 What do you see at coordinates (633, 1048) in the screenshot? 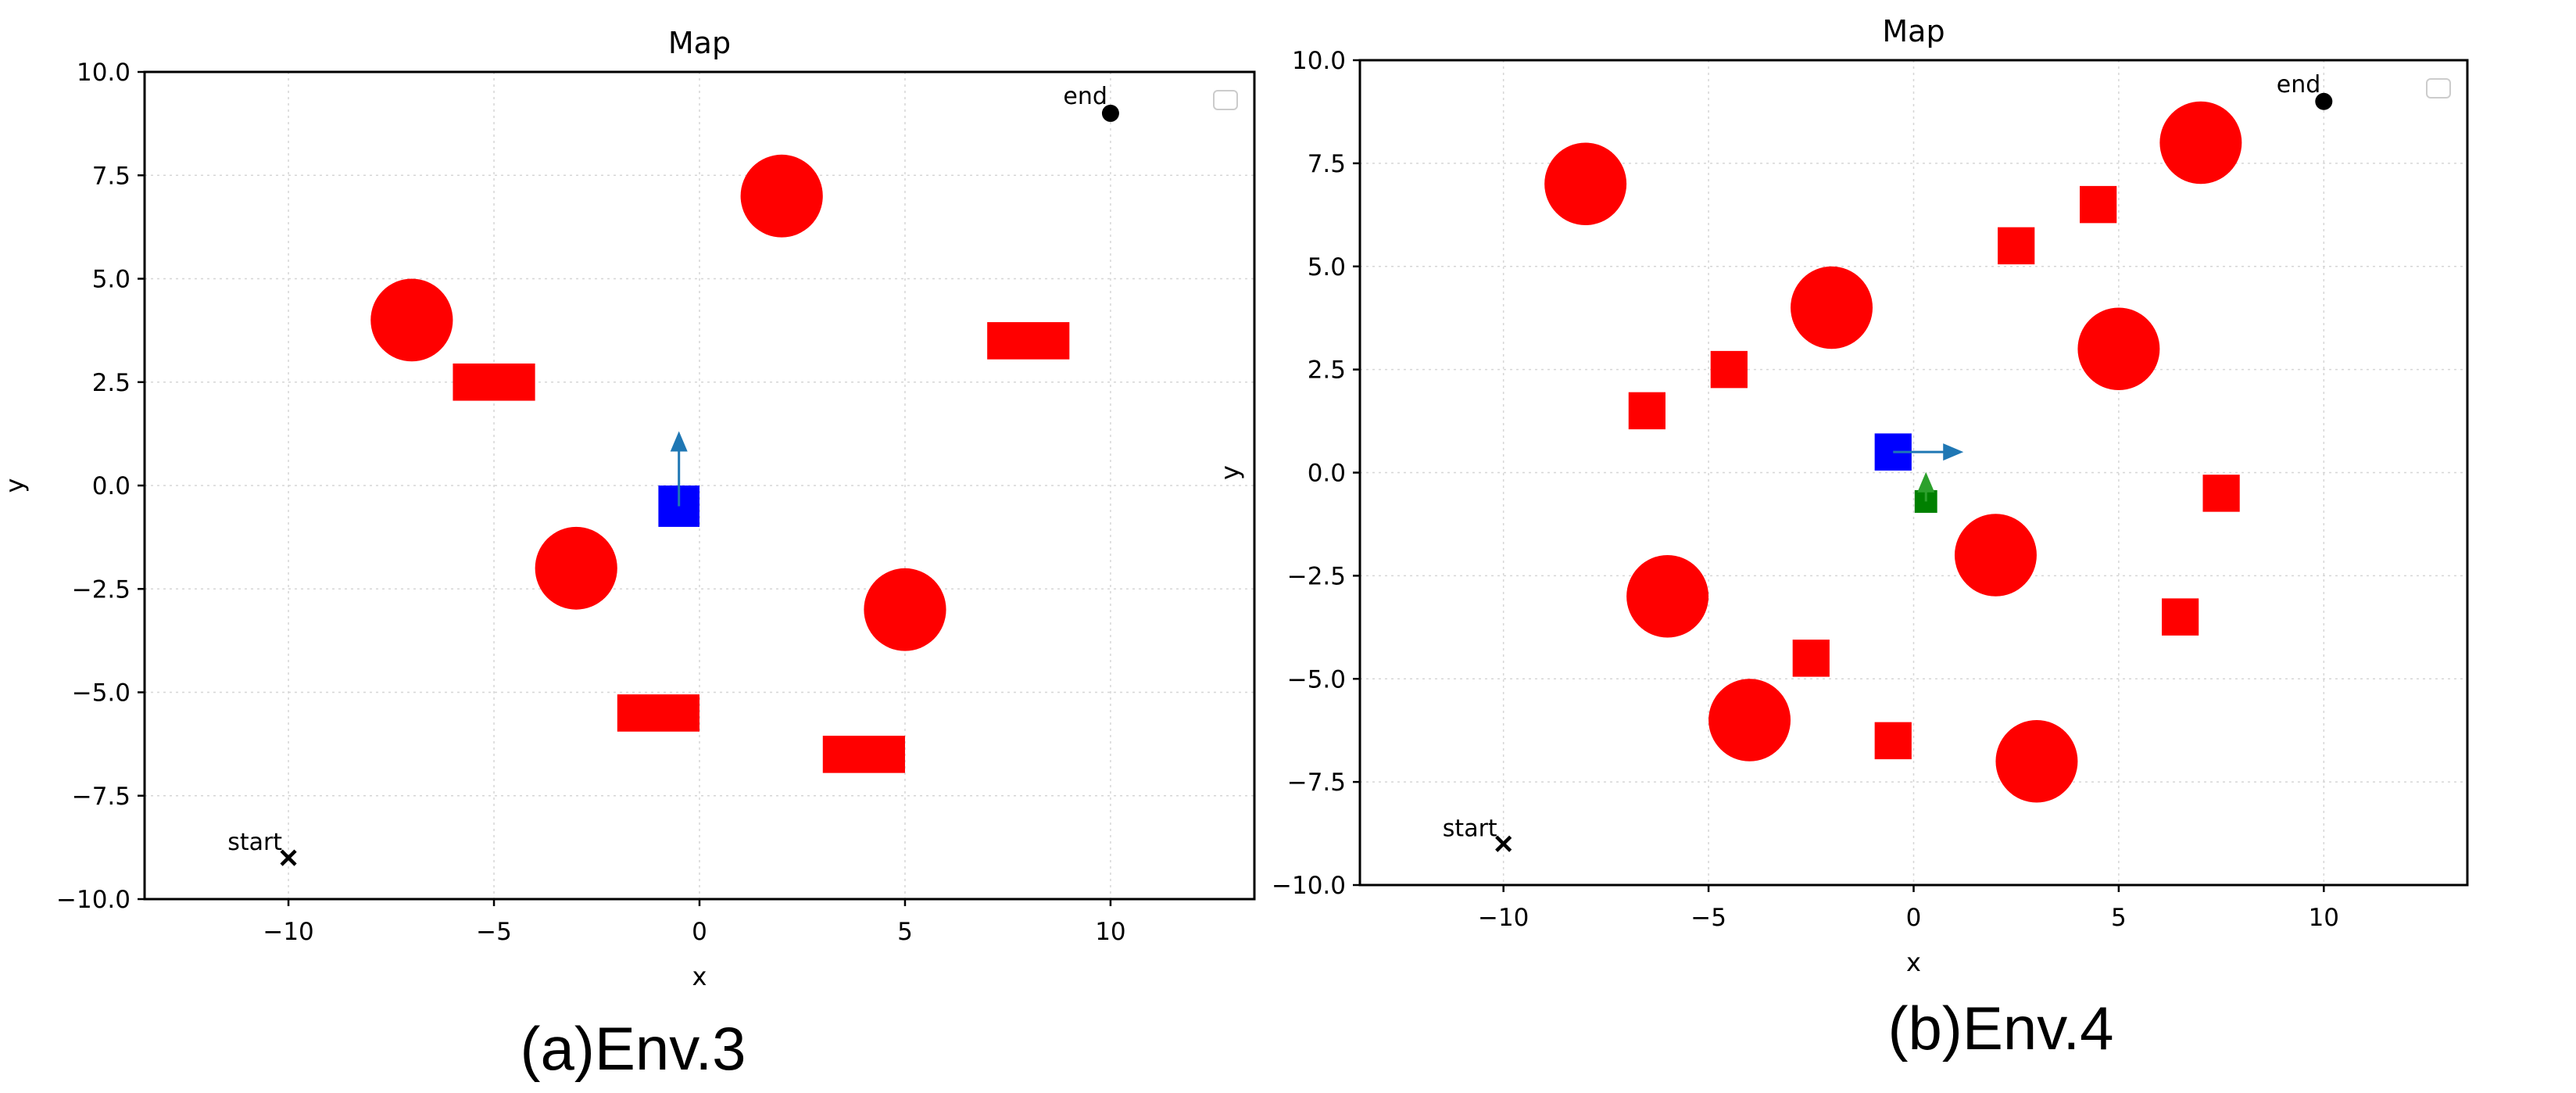
I see `panel-caption: (a)Env.3` at bounding box center [633, 1048].